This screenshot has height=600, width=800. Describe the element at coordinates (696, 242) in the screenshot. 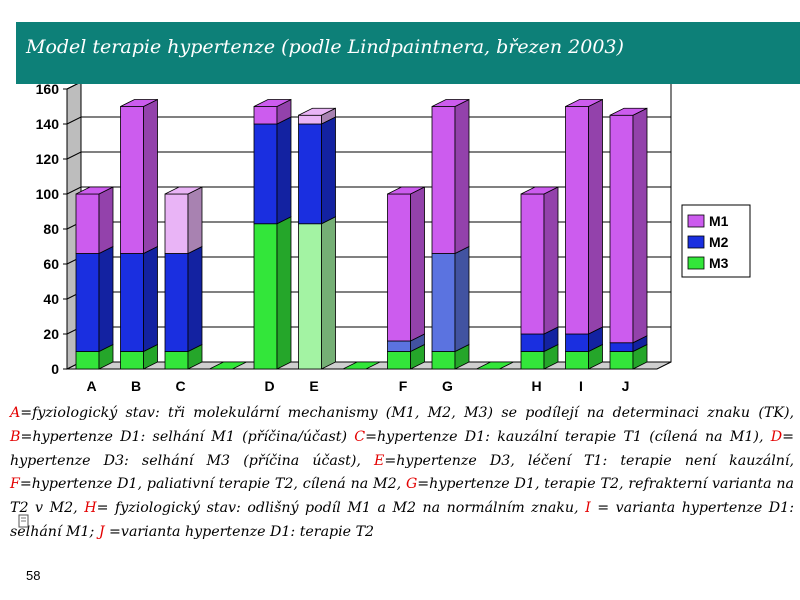

I see `legend-swatch-m2` at that location.